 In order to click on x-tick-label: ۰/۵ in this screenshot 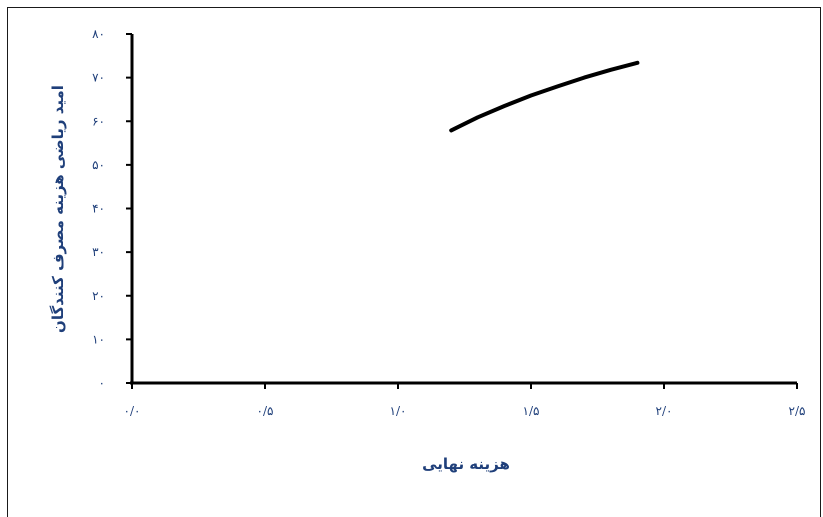, I will do `click(265, 411)`.